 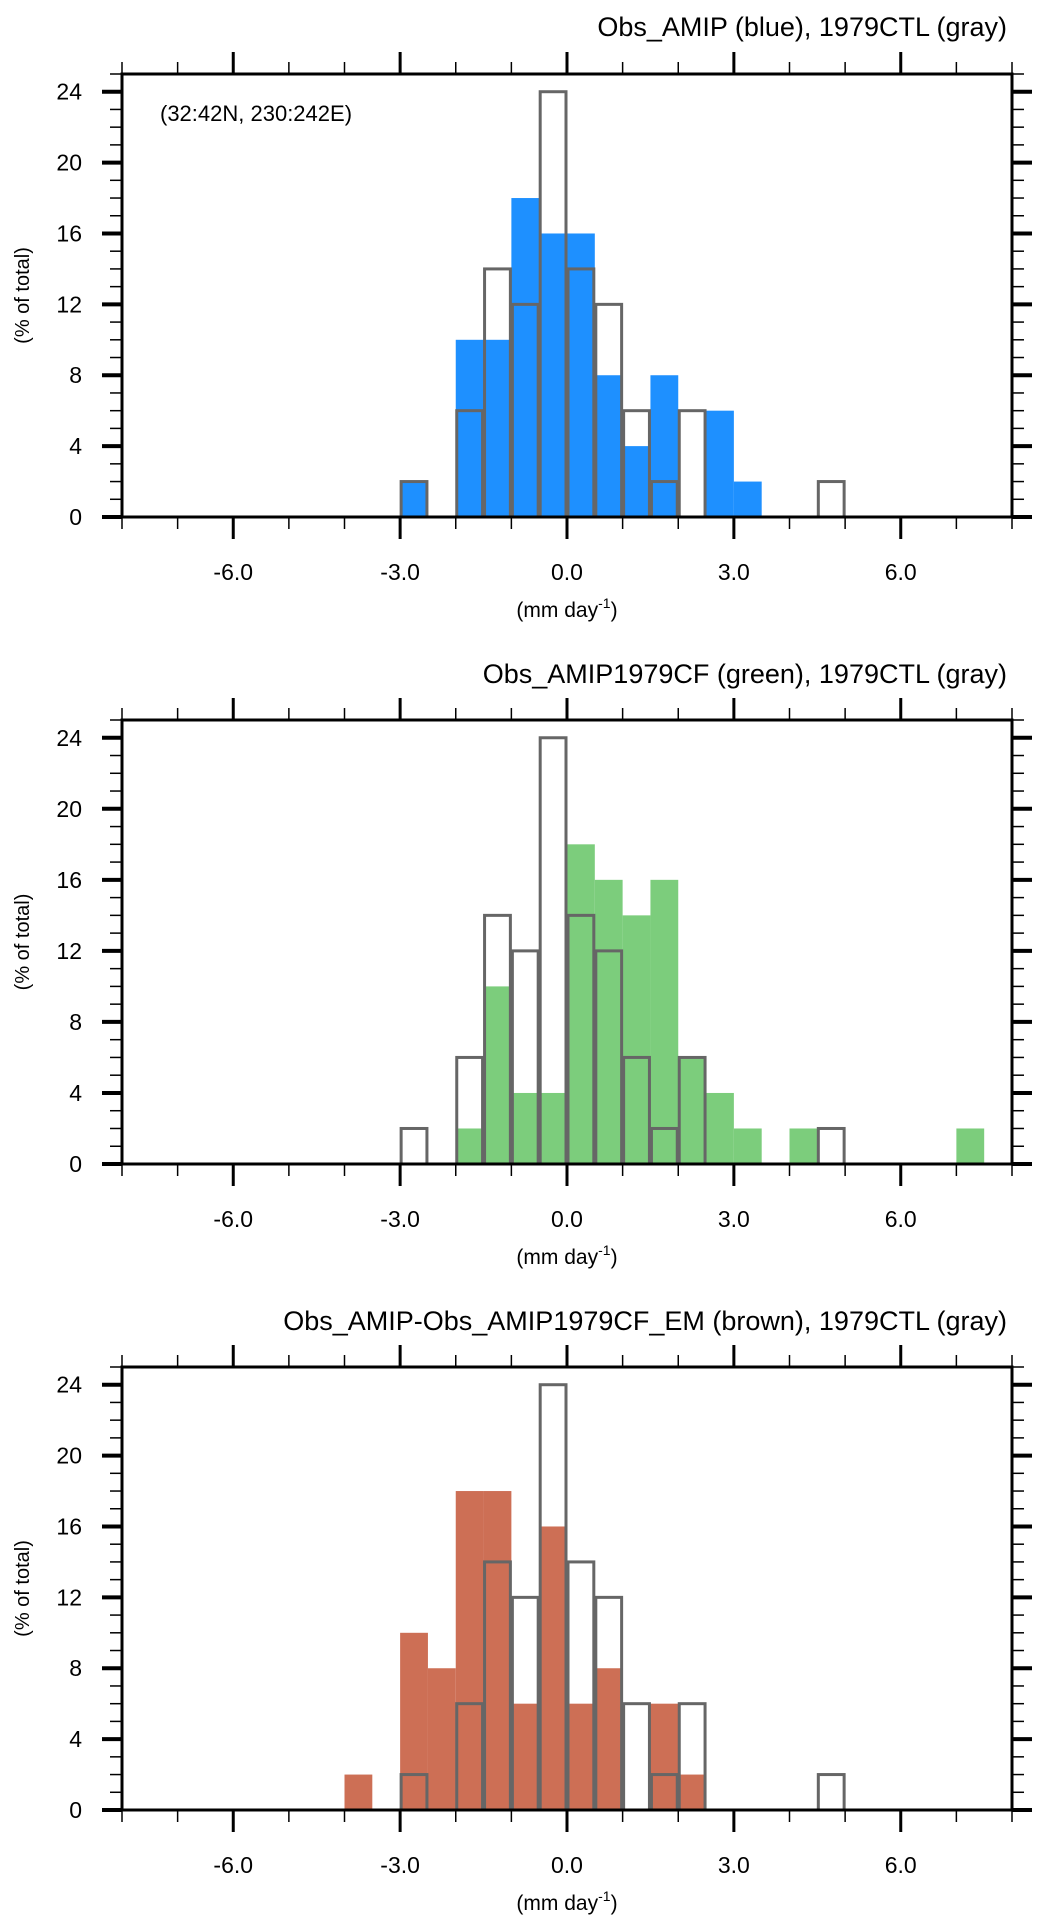 What do you see at coordinates (802, 27) in the screenshot?
I see `panel-title: Obs_AMIP (blue), 1979CTL (gray)` at bounding box center [802, 27].